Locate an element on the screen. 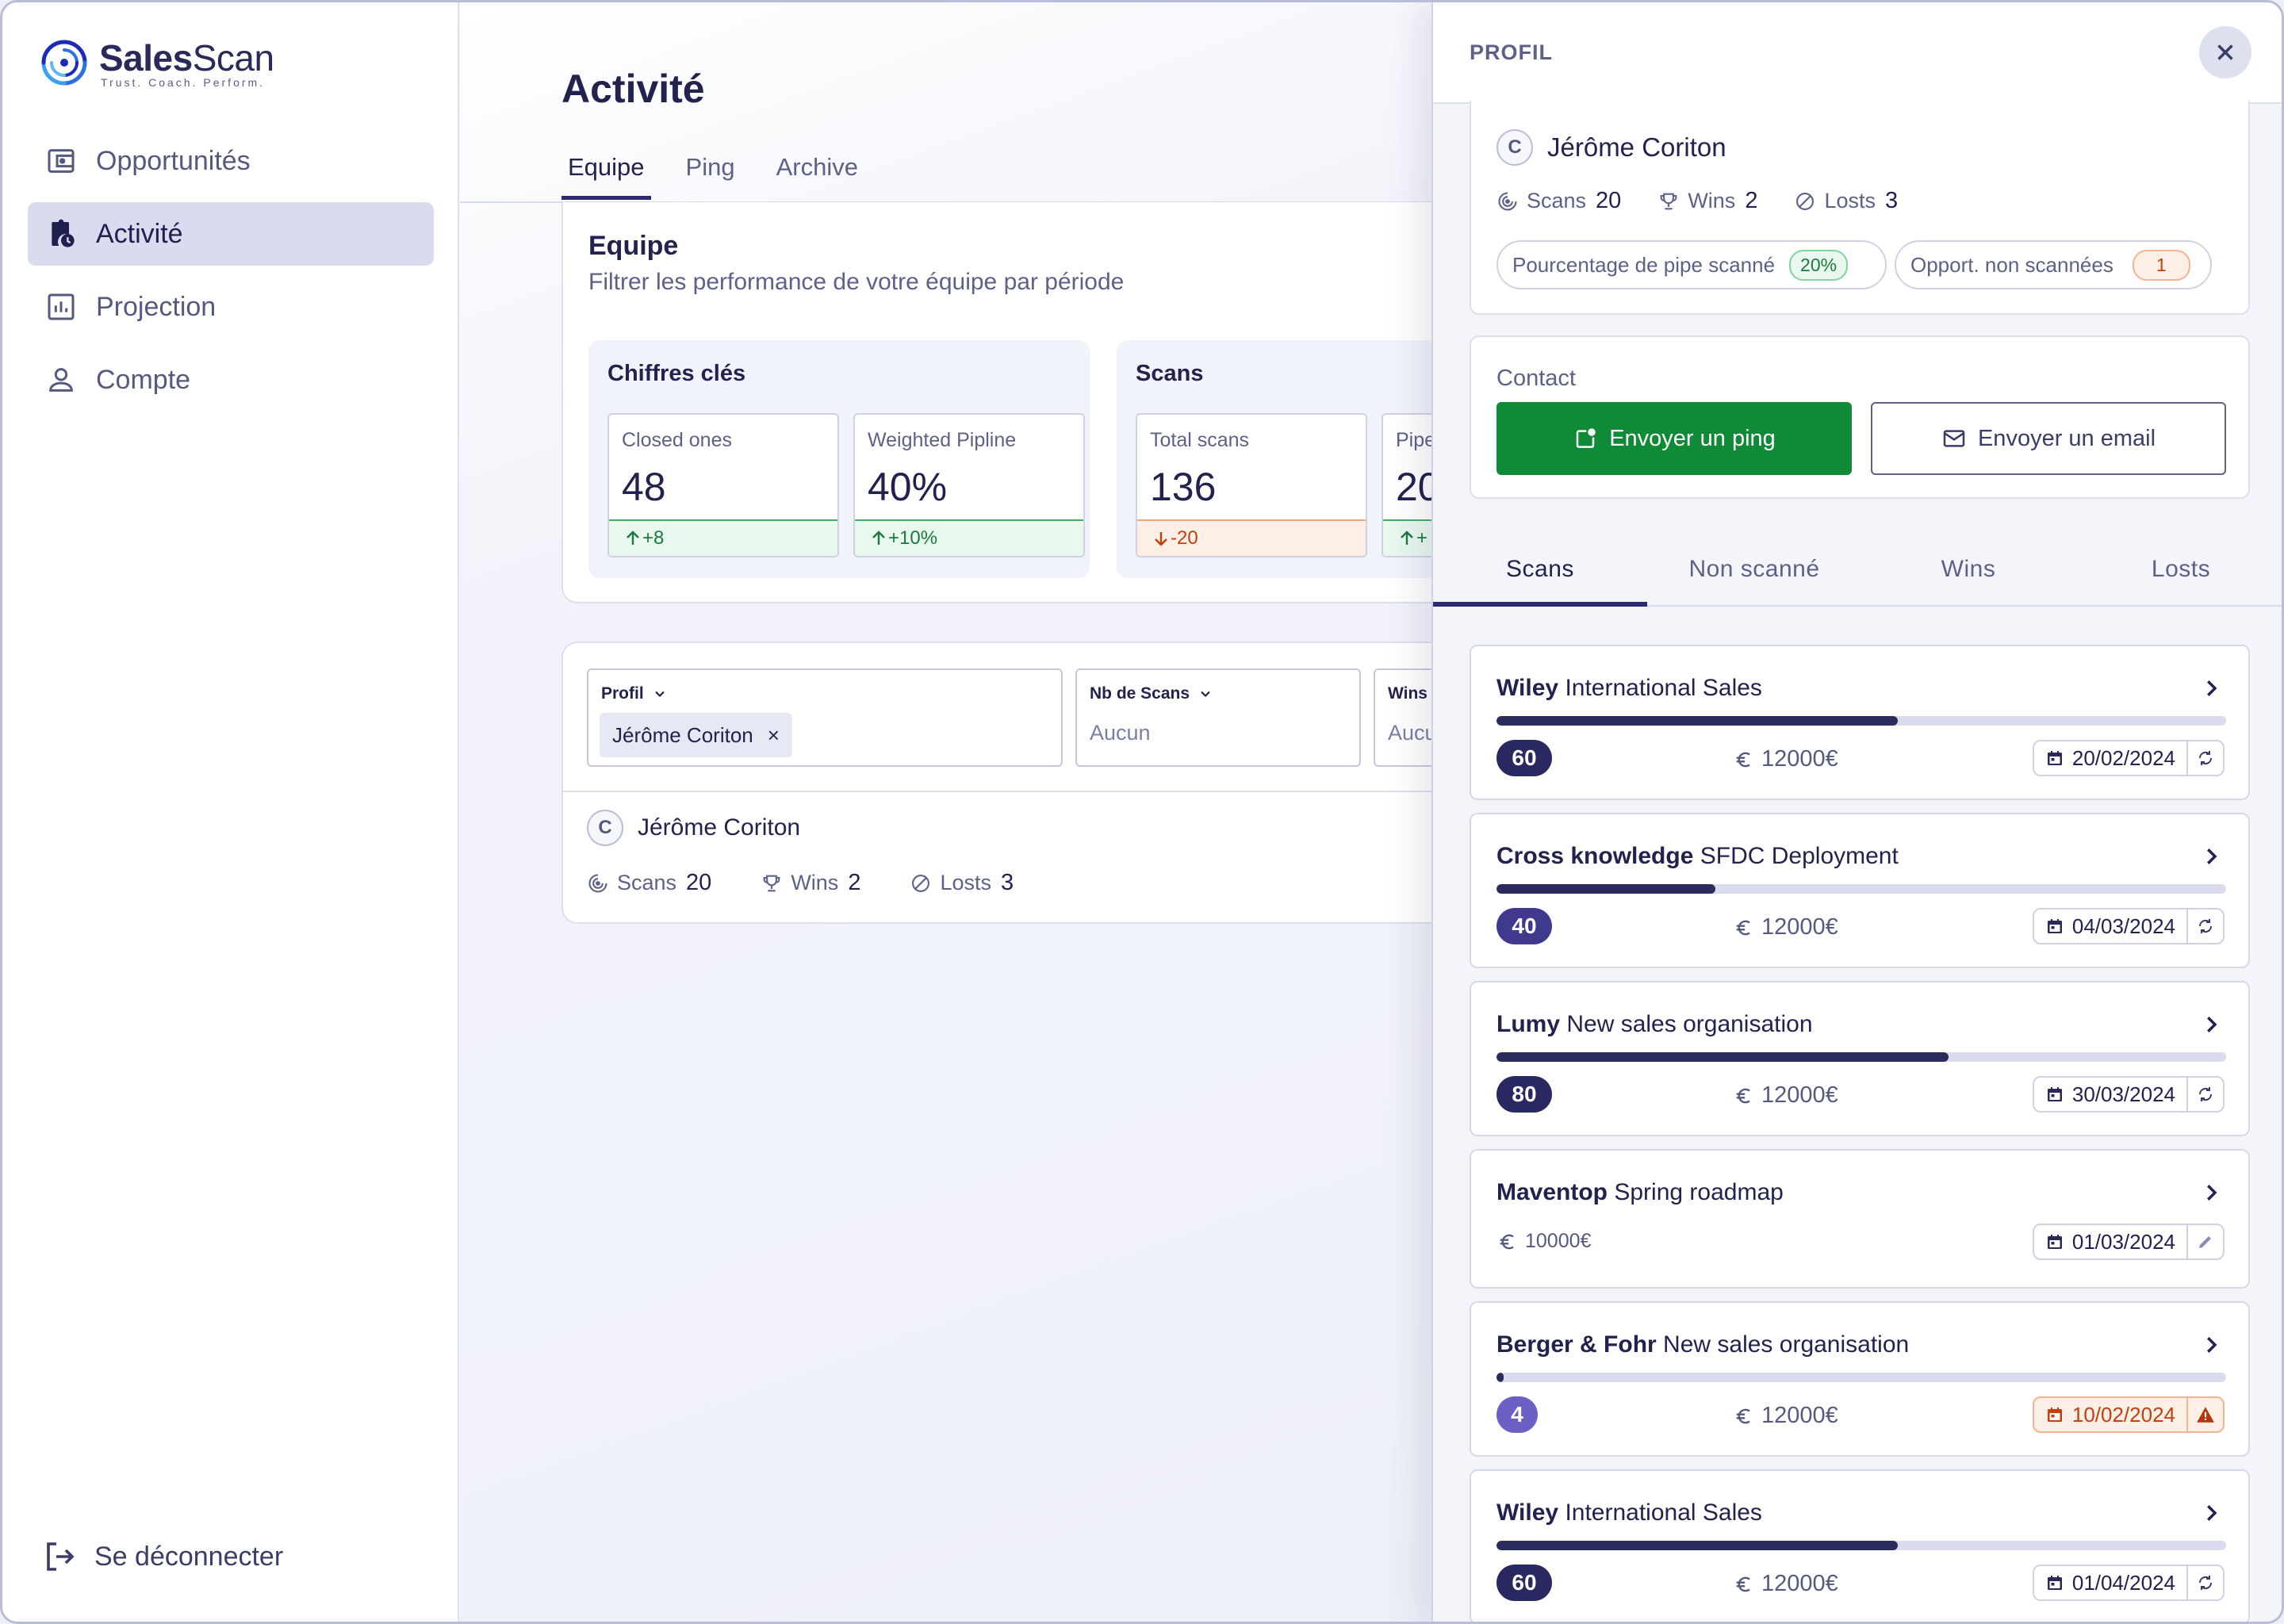  logout-label: Se déconnecter is located at coordinates (189, 1556).